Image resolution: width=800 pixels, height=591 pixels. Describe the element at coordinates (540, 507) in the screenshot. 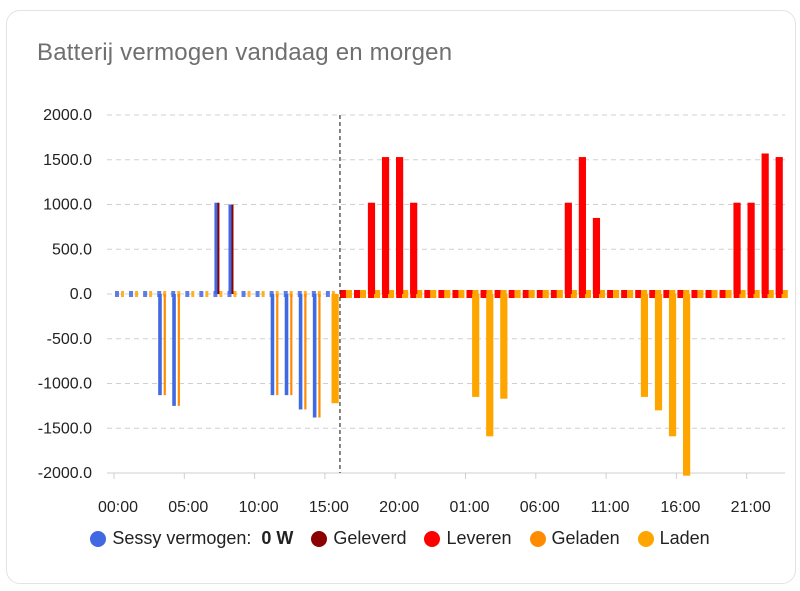

I see `x-tick-label: 06:00` at that location.